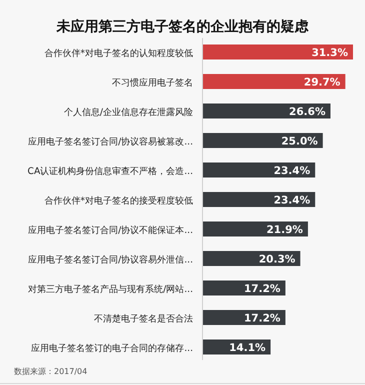 The width and height of the screenshot is (365, 385). I want to click on y-tick-label: 合作伙伴*对电子签名的接受程度较低, so click(118, 201).